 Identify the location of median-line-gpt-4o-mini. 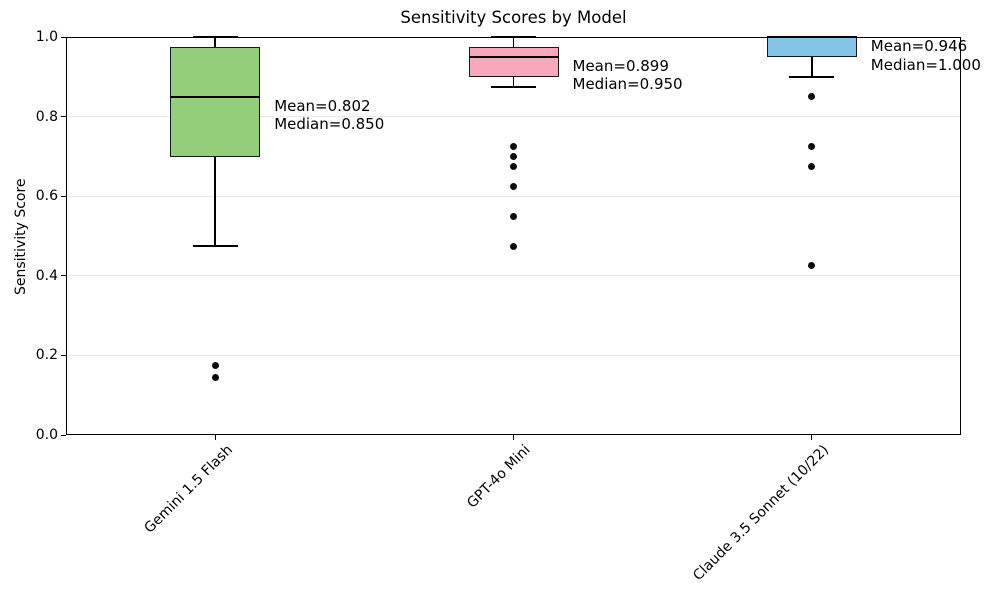
(513, 56).